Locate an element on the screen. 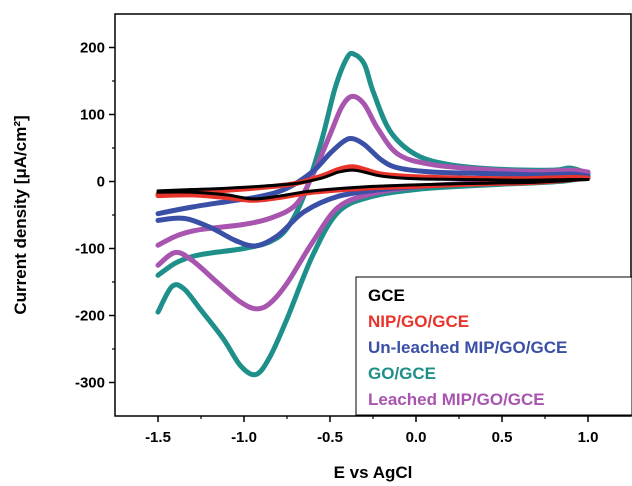  x-tick-label: -1.0 is located at coordinates (244, 437).